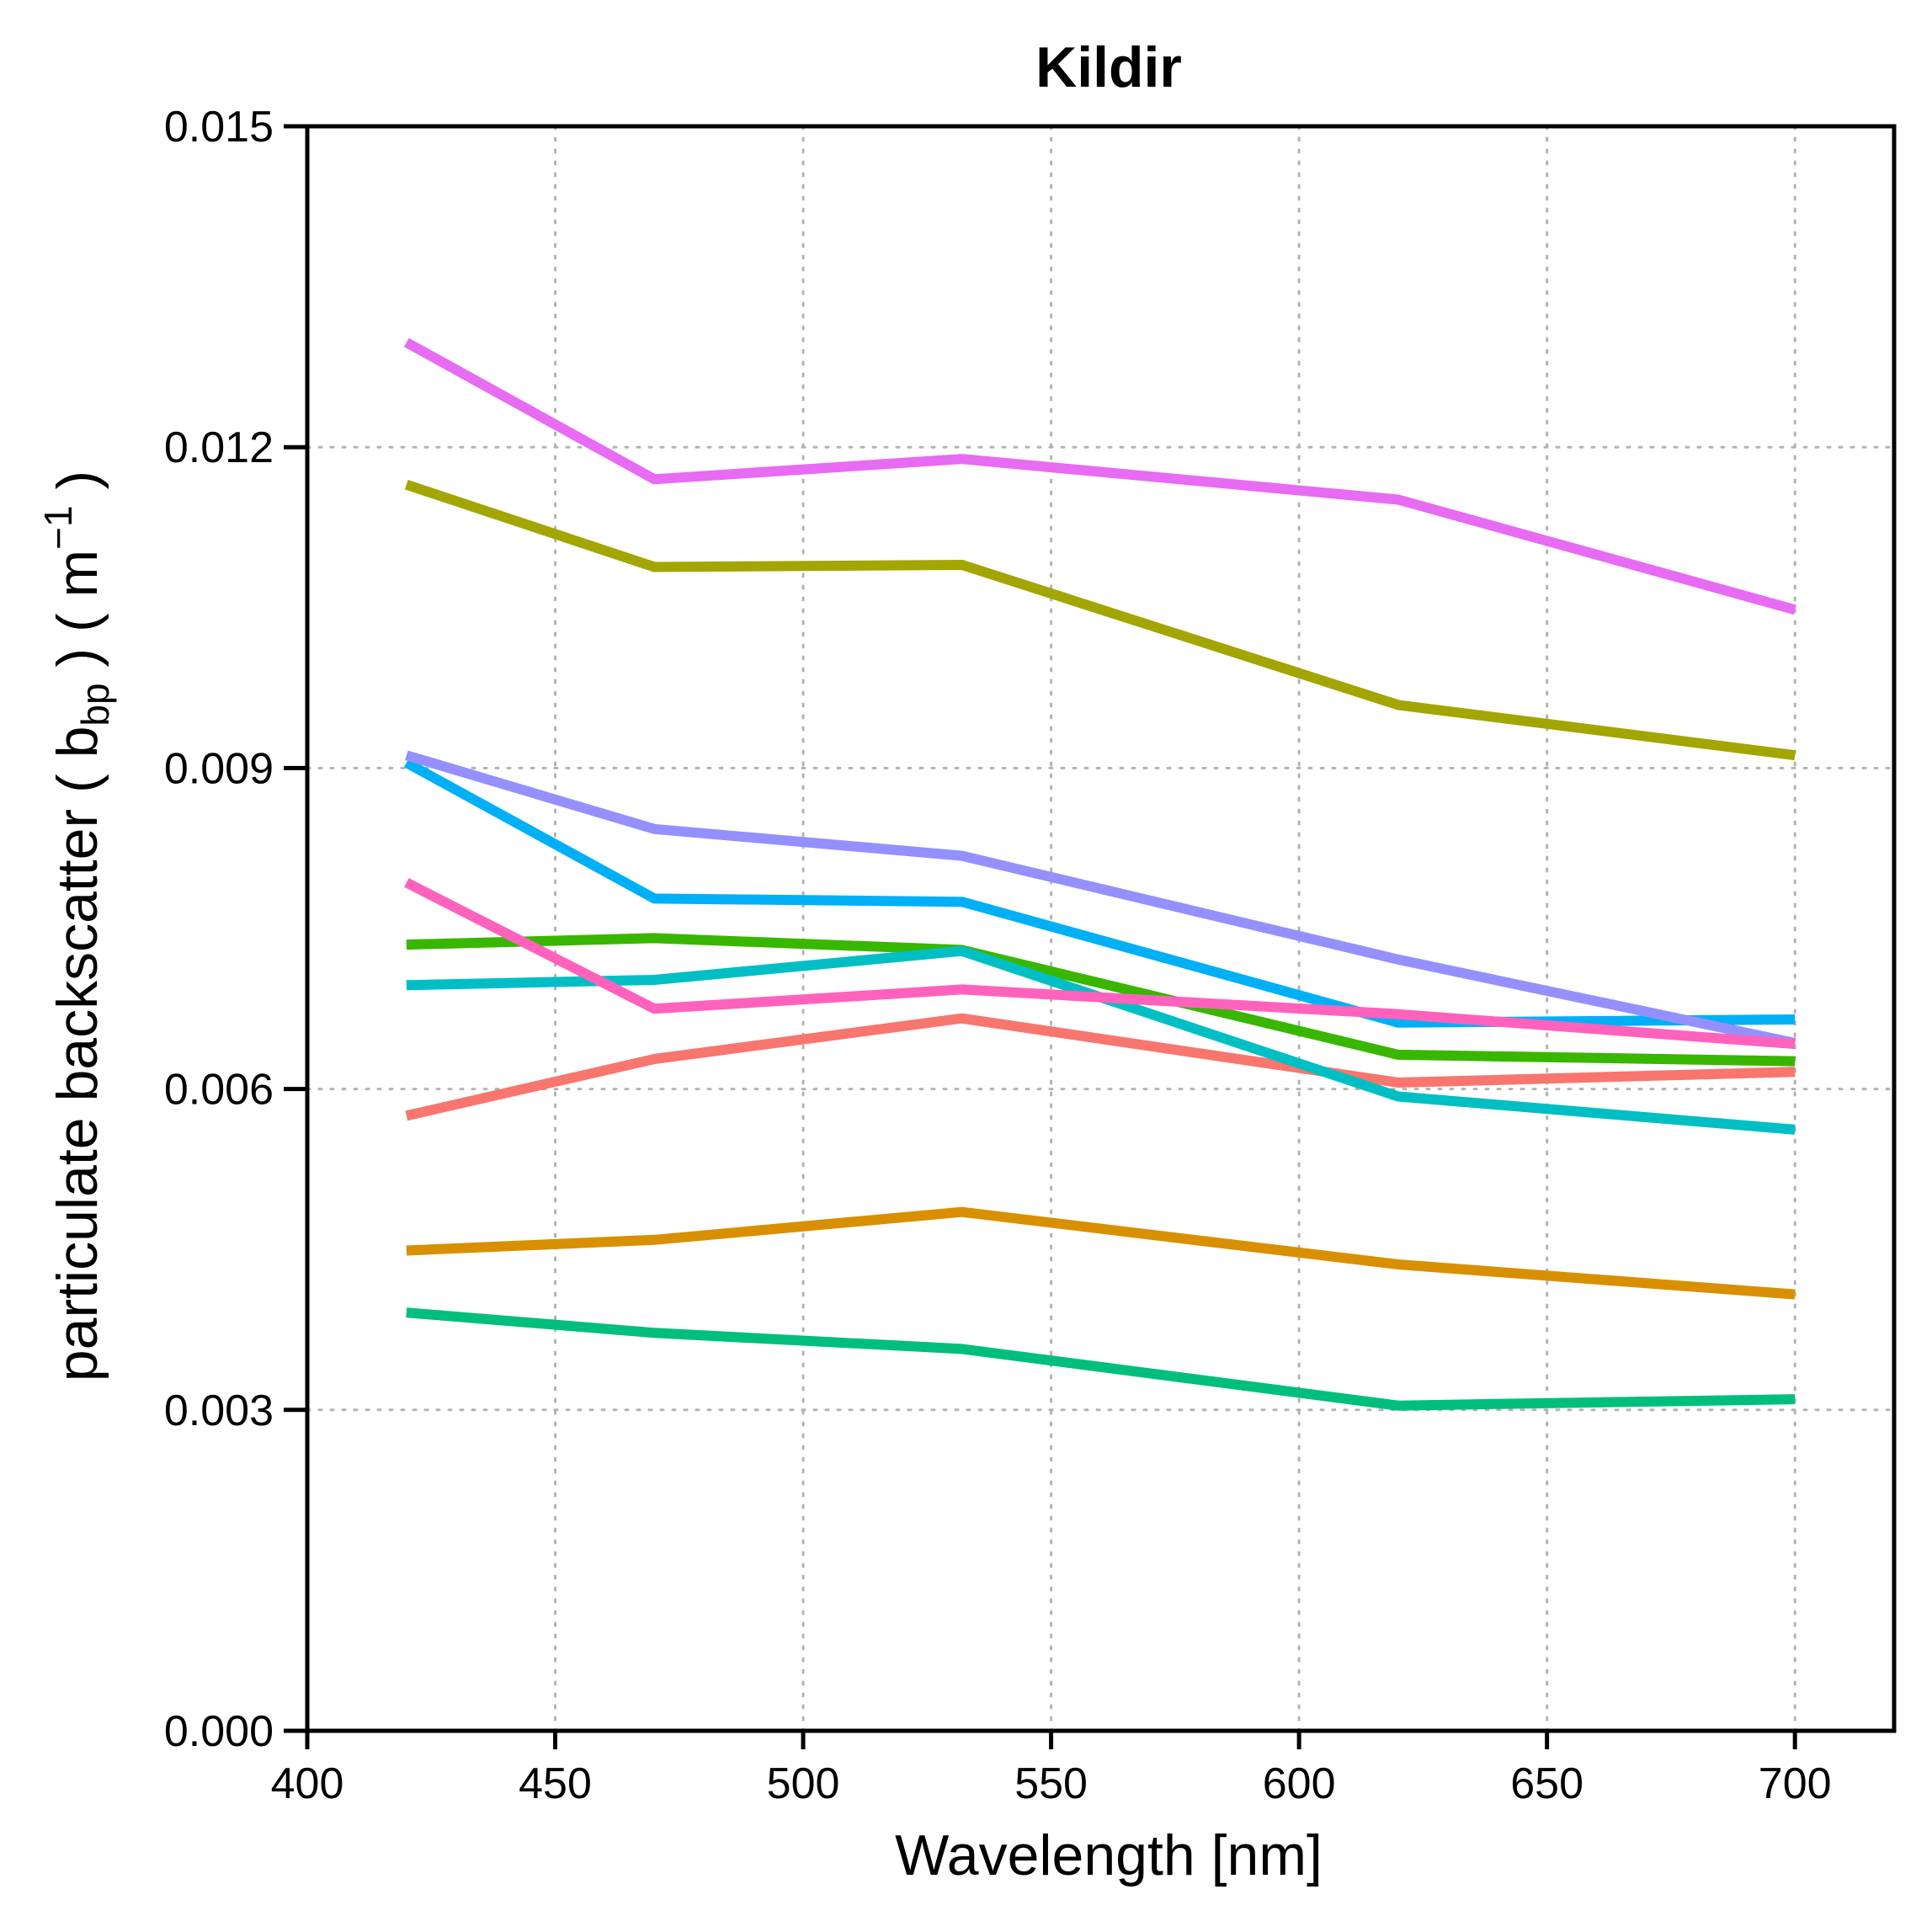  What do you see at coordinates (77, 1054) in the screenshot?
I see `y-axis-title-prefix: particulate backscatter ( b` at bounding box center [77, 1054].